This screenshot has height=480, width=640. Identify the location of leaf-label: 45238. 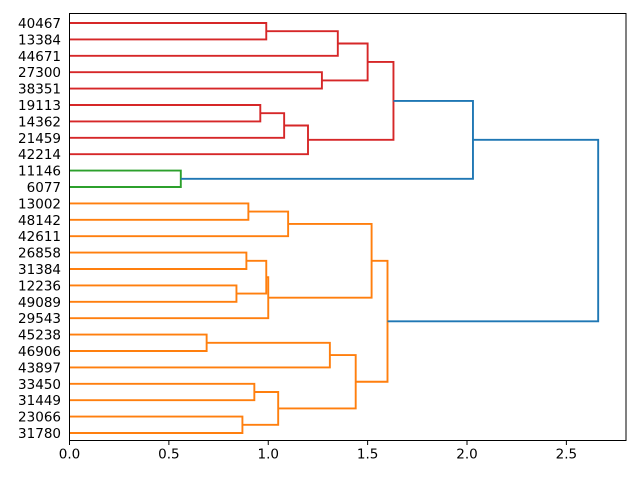
(39, 336).